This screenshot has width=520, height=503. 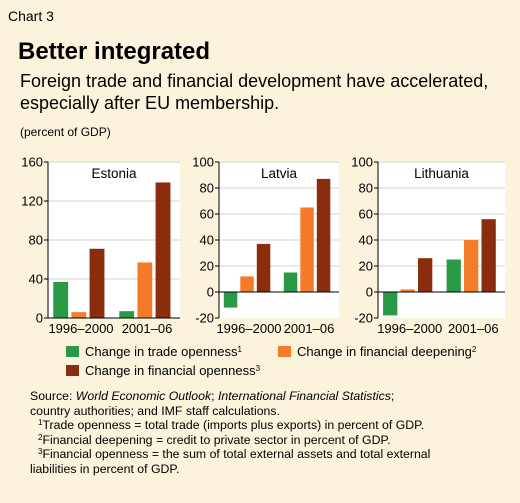 I want to click on legend-item-financial-deepening: Change in financial deepening 2, so click(x=377, y=351).